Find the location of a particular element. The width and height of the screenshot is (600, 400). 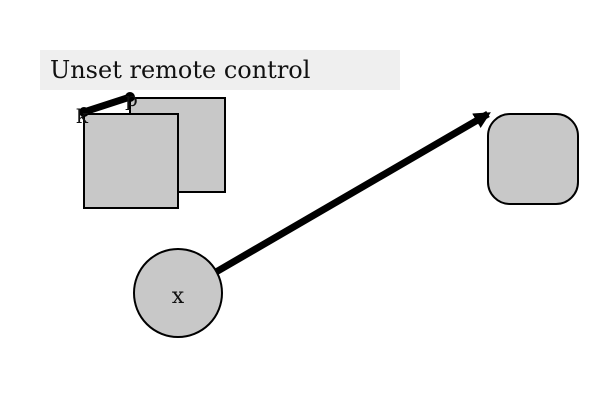

label-p: p is located at coordinates (131, 99).